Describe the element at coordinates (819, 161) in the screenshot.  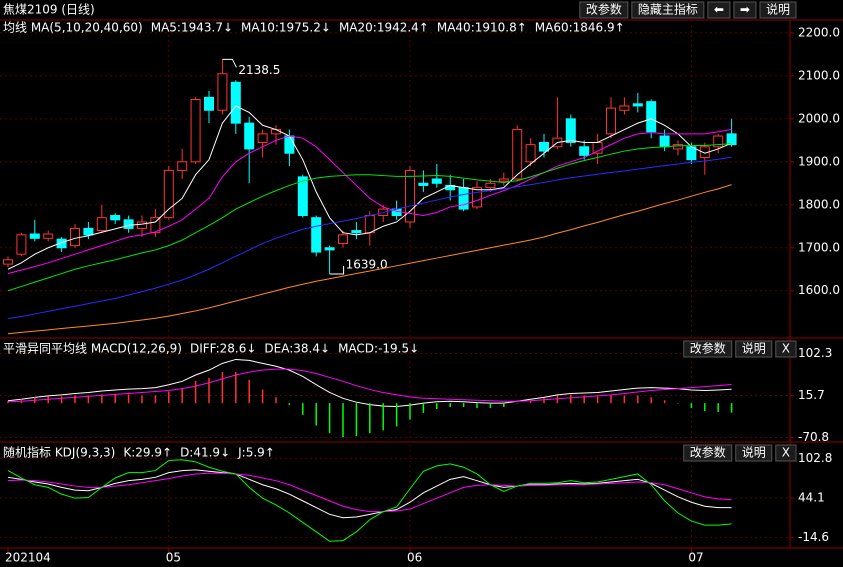
I see `y-tick-label: 1900.0` at that location.